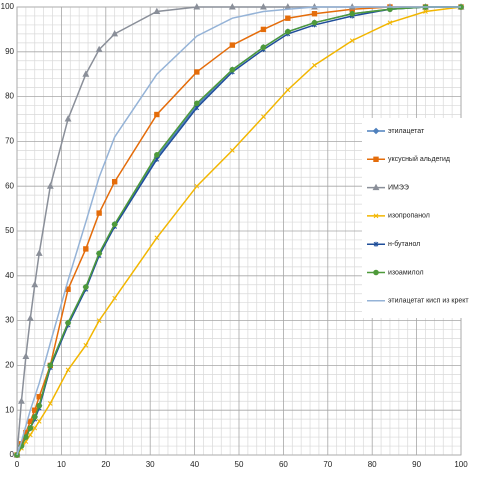 This screenshot has height=480, width=480. What do you see at coordinates (283, 464) in the screenshot?
I see `x-tick-label: 60` at bounding box center [283, 464].